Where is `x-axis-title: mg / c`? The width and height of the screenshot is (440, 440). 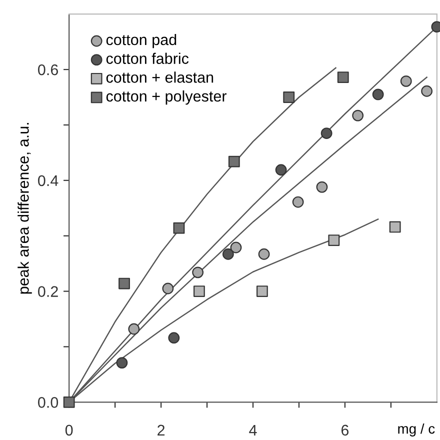
x-axis-title: mg / c is located at coordinates (416, 430).